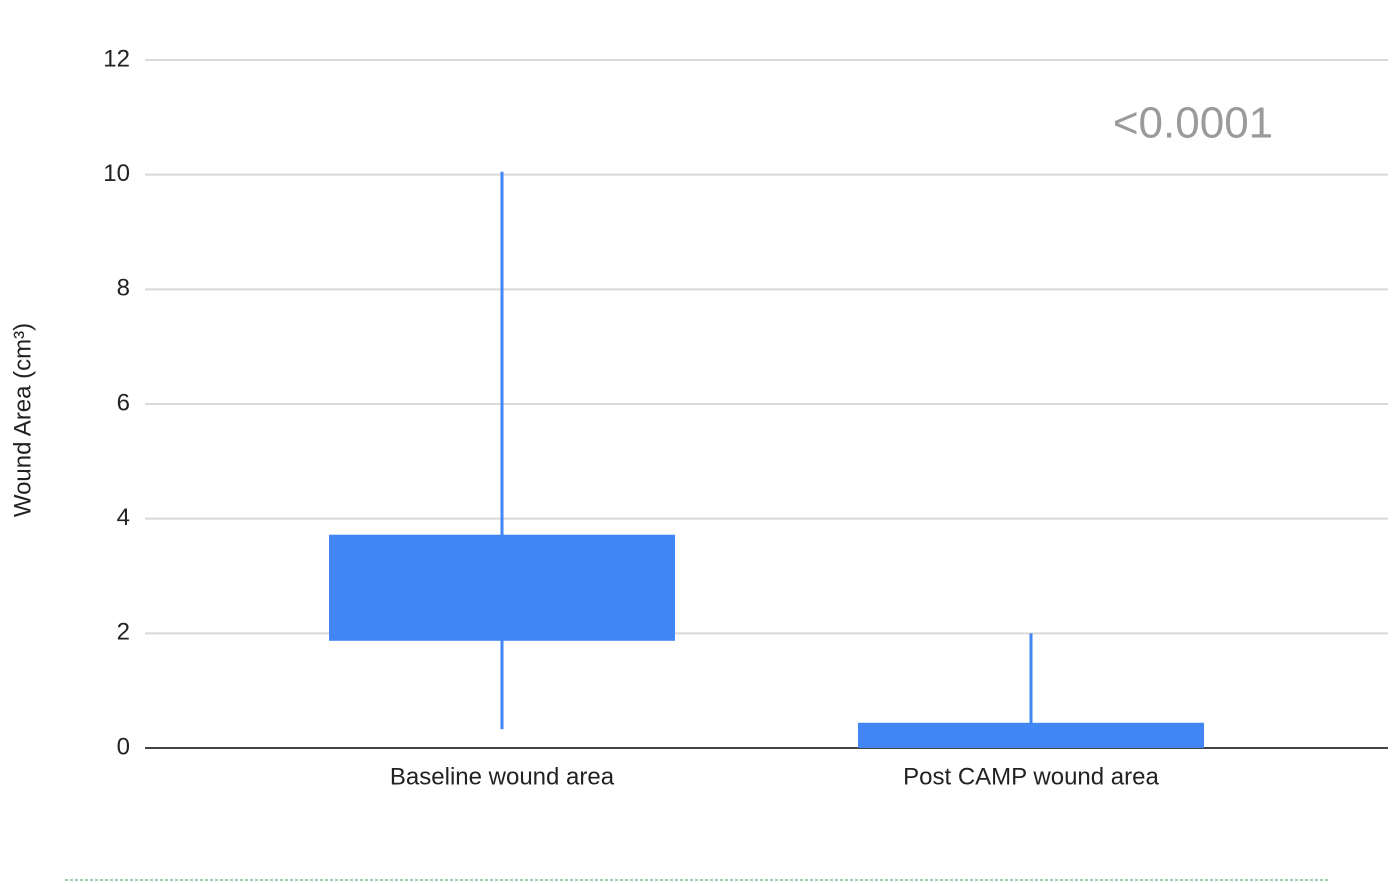  Describe the element at coordinates (502, 776) in the screenshot. I see `x-tick-label: Baseline wound area` at that location.